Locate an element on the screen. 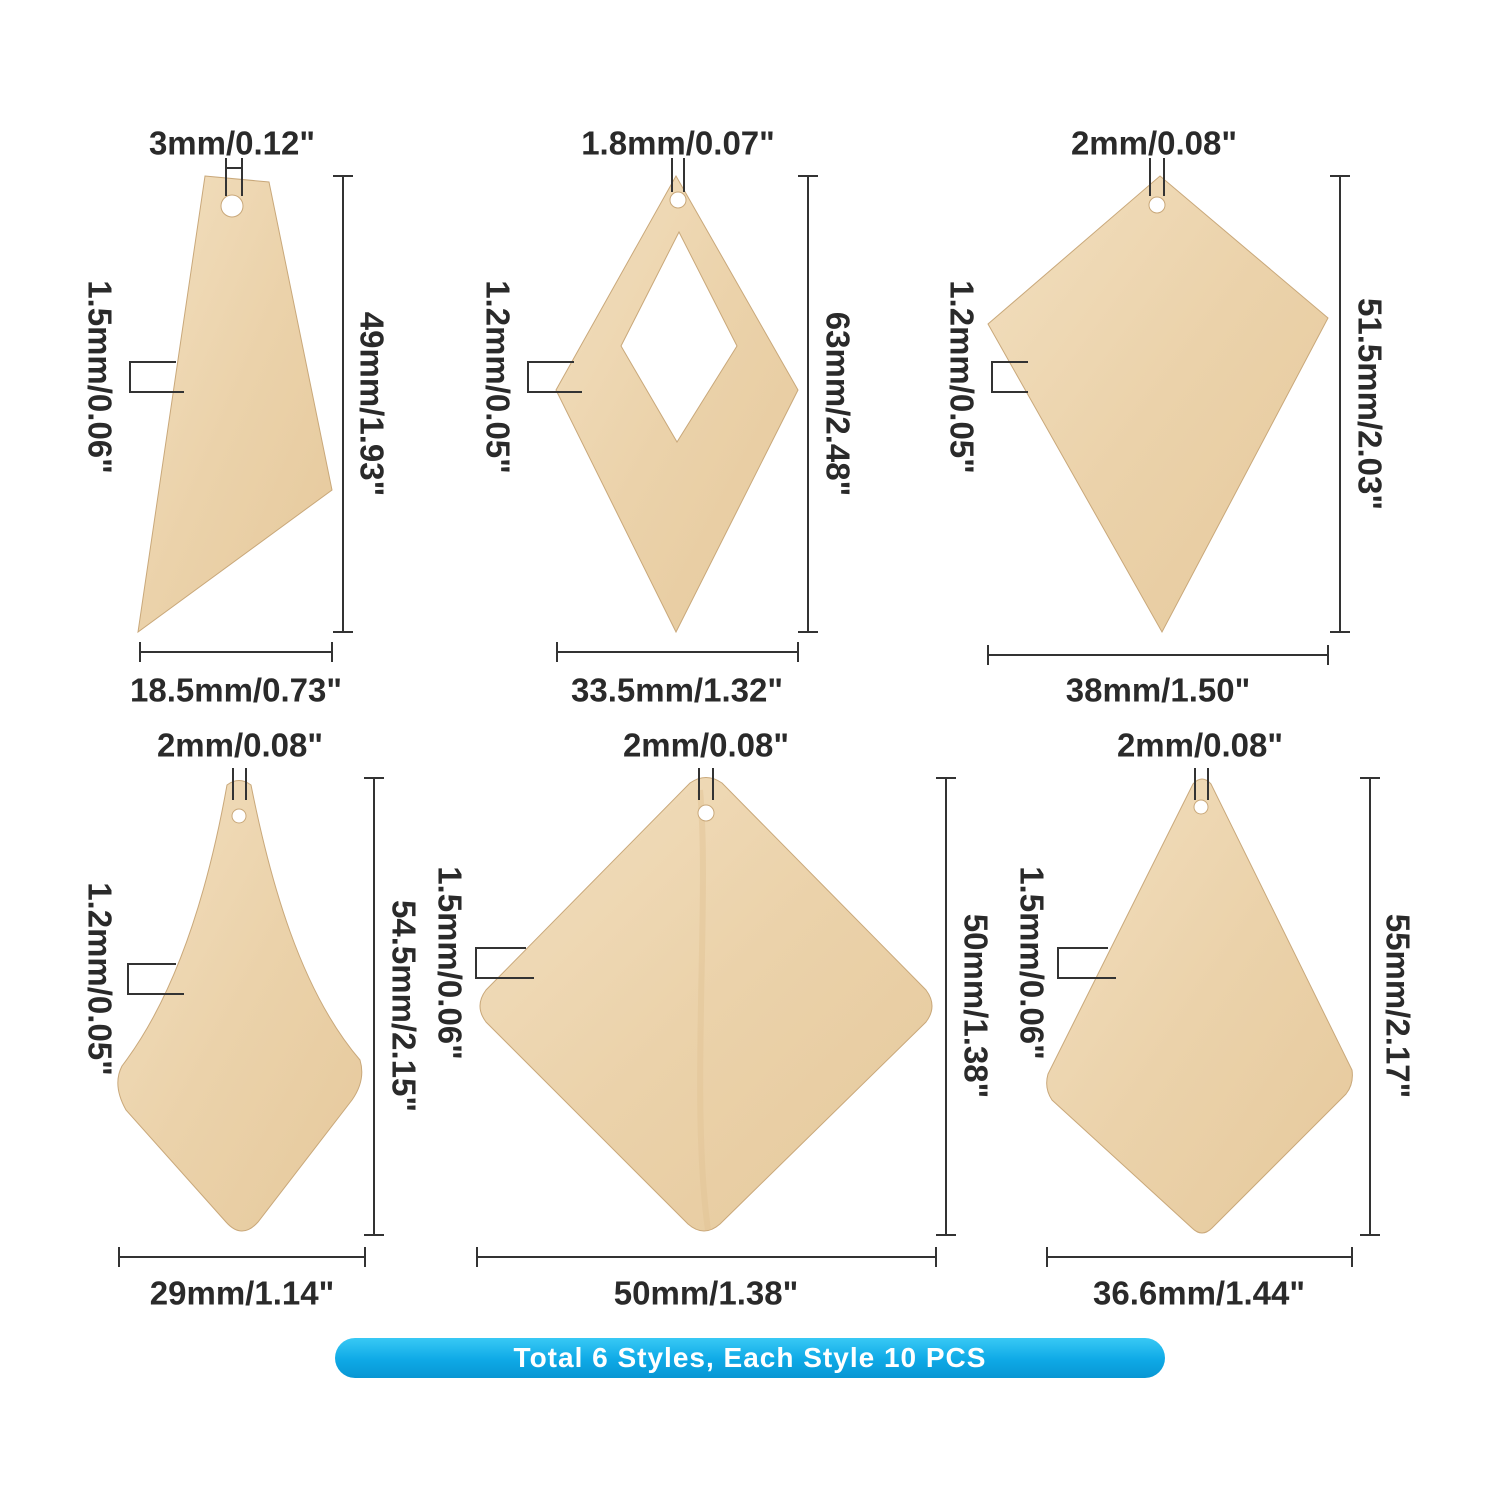  height-label: 54.5mm/2.15" is located at coordinates (404, 1006).